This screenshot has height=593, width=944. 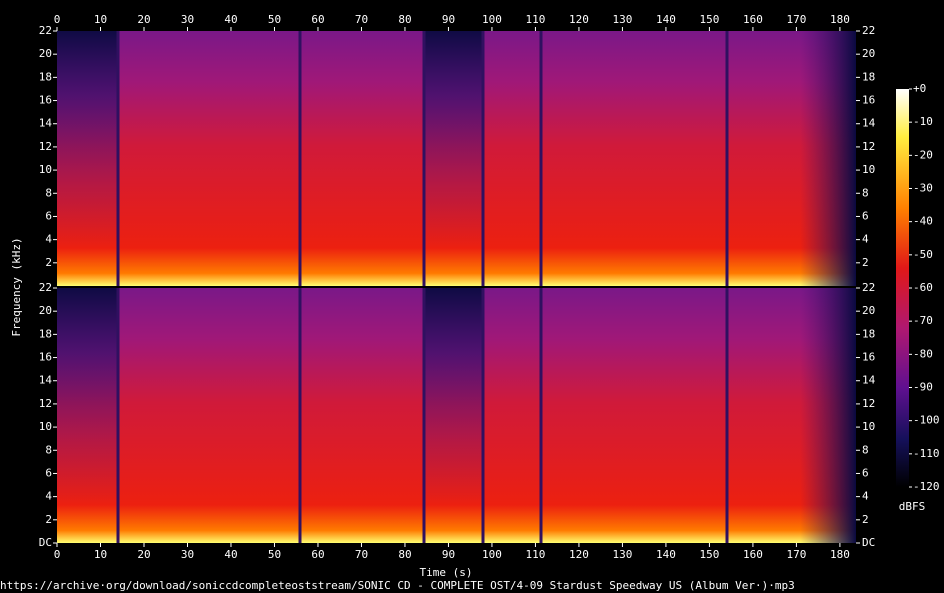 What do you see at coordinates (923, 387) in the screenshot?
I see `colorbar-tick-label: -90` at bounding box center [923, 387].